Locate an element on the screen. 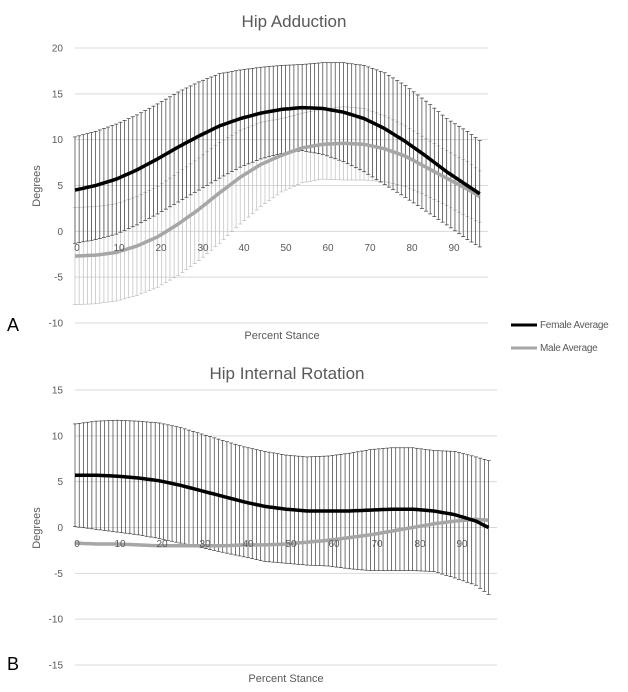  panel-label-b: B is located at coordinates (13, 664).